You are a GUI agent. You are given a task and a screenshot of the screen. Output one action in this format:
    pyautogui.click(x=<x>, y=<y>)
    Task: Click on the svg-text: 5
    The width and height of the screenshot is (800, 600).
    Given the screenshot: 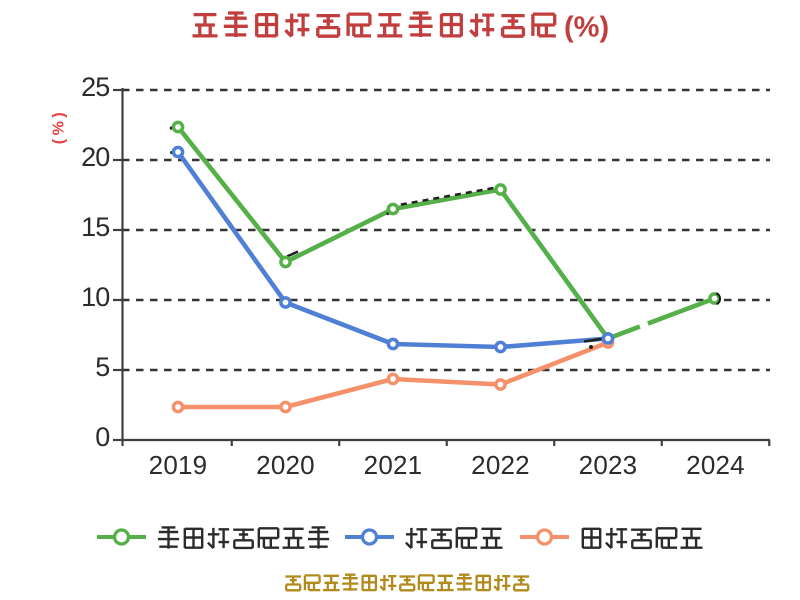 What is the action you would take?
    pyautogui.click(x=102, y=367)
    